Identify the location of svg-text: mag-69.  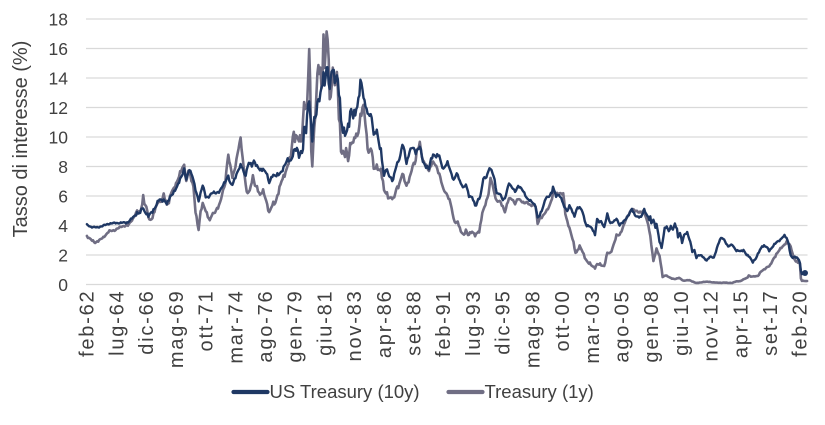
(177, 329).